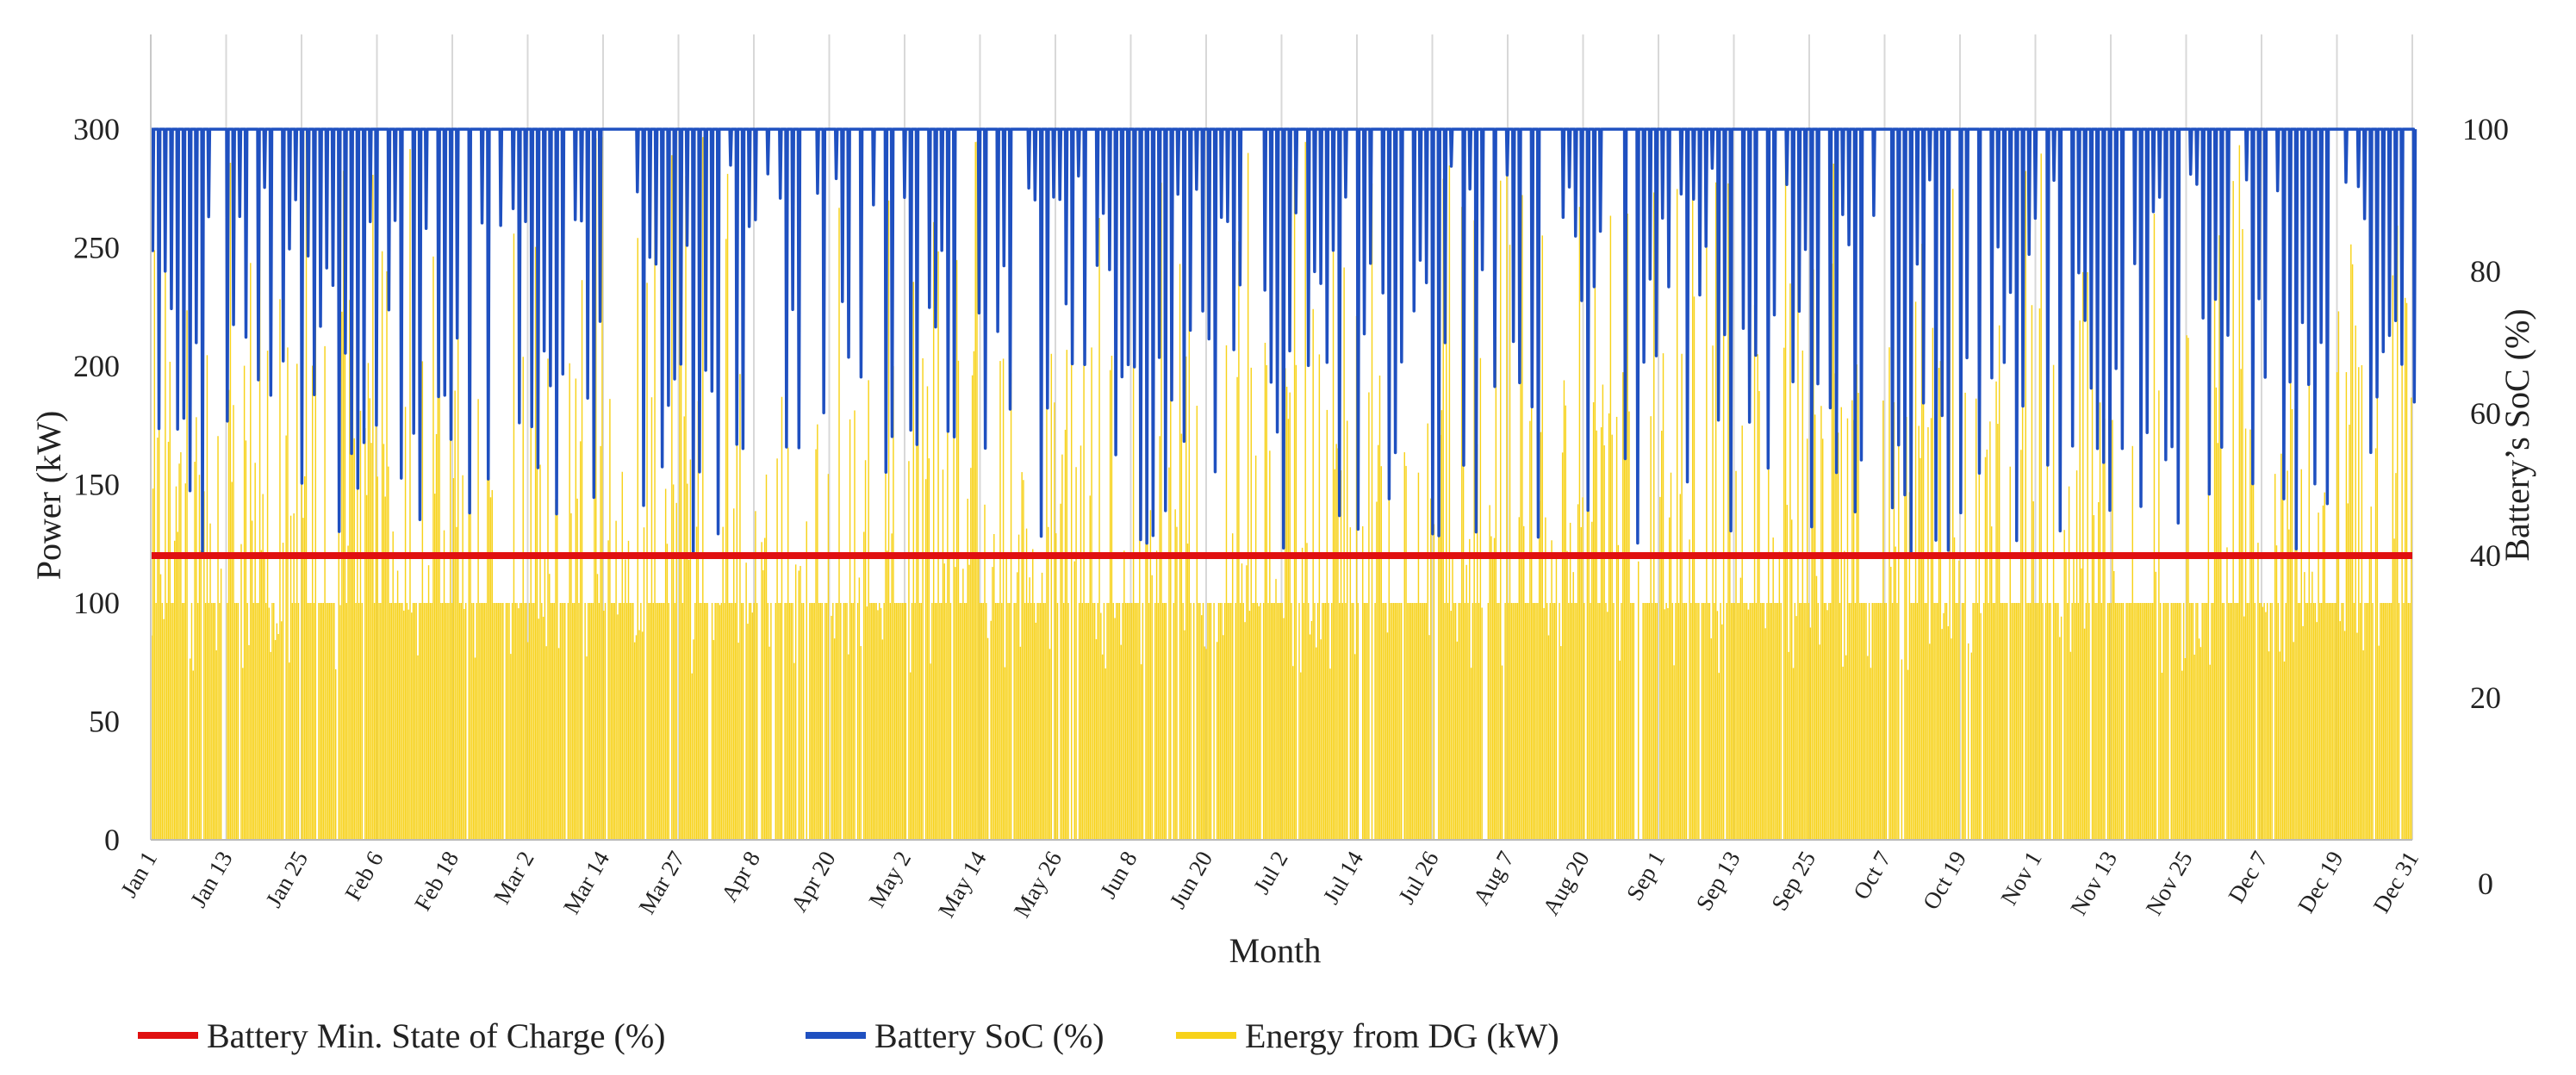 The height and width of the screenshot is (1075, 2576). I want to click on x-tick-label: Jan 25, so click(287, 879).